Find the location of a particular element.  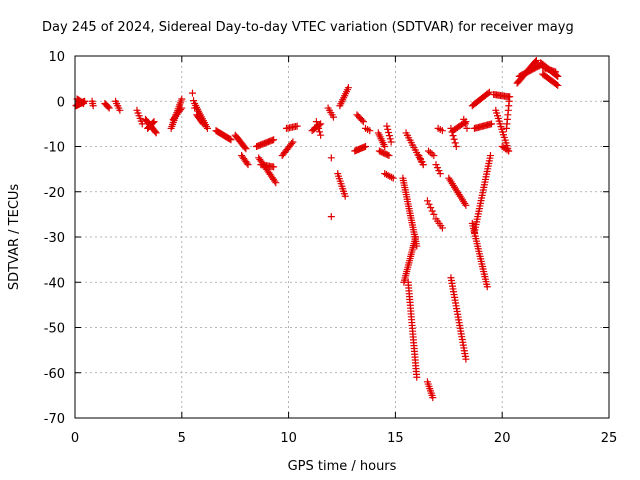

y-tick-label: -20 is located at coordinates (54, 193).